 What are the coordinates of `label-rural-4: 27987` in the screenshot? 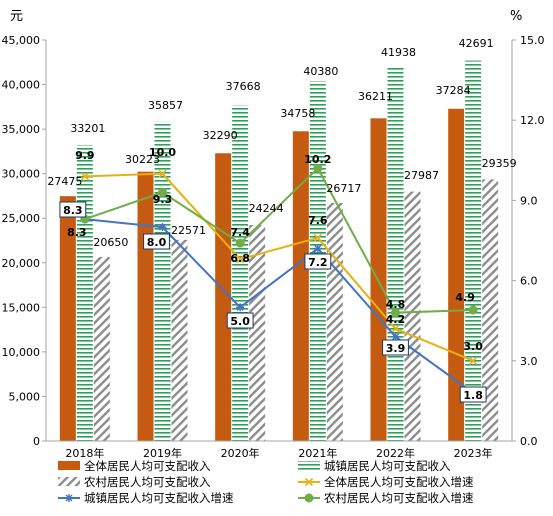 It's located at (421, 175).